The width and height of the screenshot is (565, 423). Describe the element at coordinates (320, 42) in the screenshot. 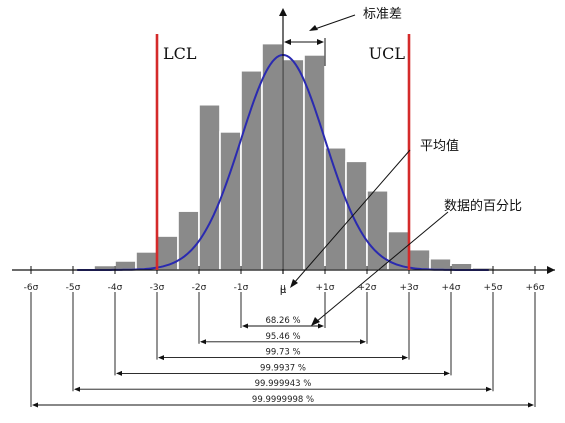

I see `std-dev-arrow-right` at that location.